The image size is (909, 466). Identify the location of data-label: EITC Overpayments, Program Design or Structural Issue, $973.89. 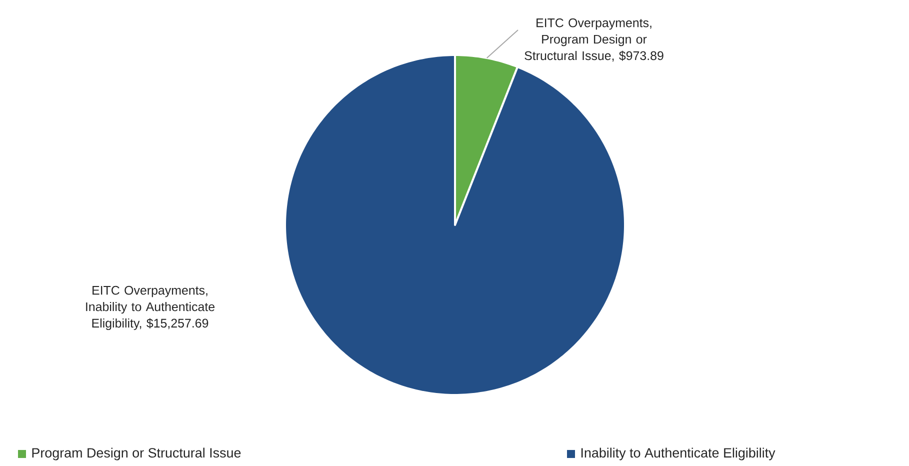
(594, 40).